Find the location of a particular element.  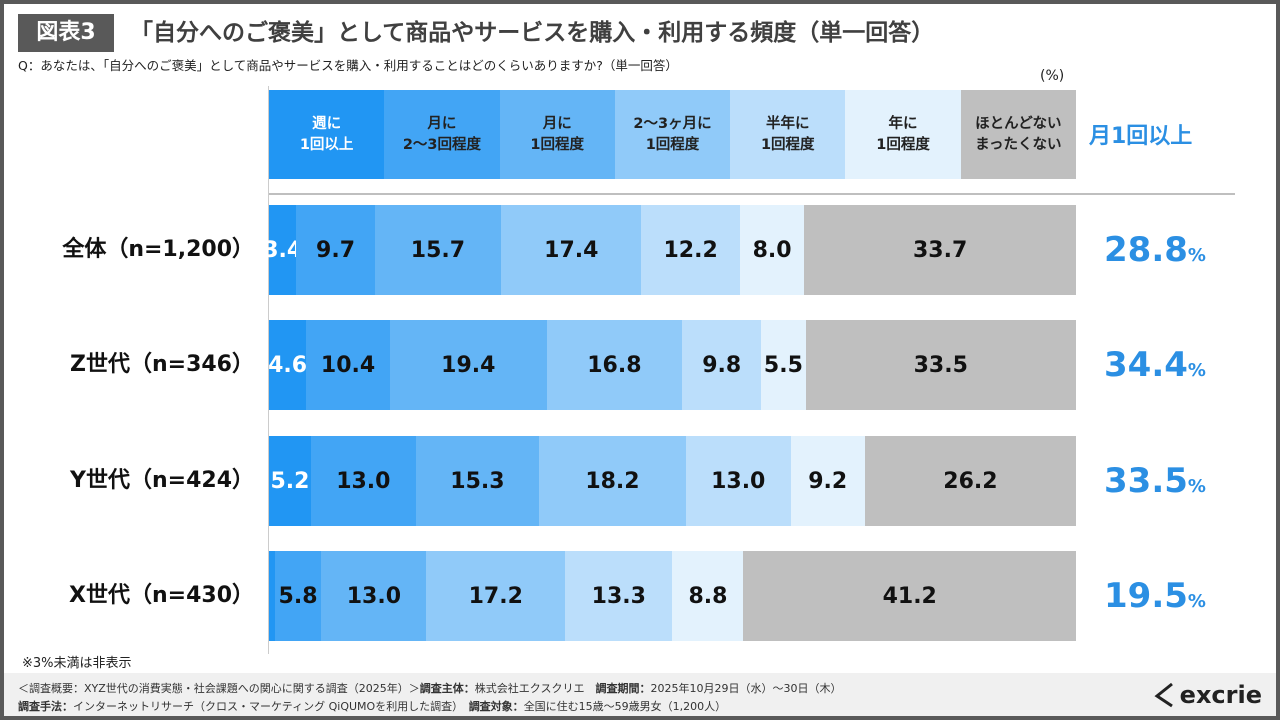

data-label: 17.4 is located at coordinates (571, 250).